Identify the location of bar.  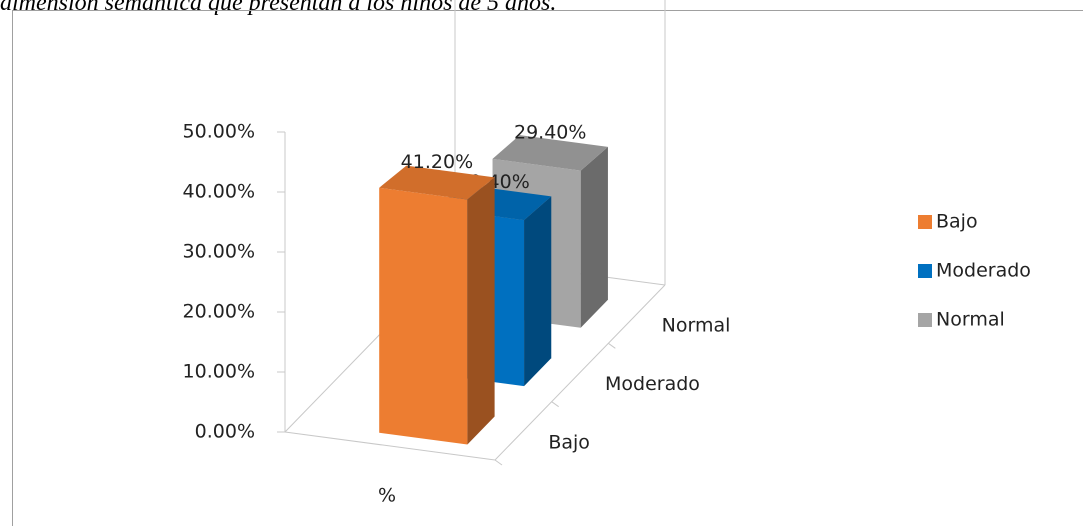
(437, 305).